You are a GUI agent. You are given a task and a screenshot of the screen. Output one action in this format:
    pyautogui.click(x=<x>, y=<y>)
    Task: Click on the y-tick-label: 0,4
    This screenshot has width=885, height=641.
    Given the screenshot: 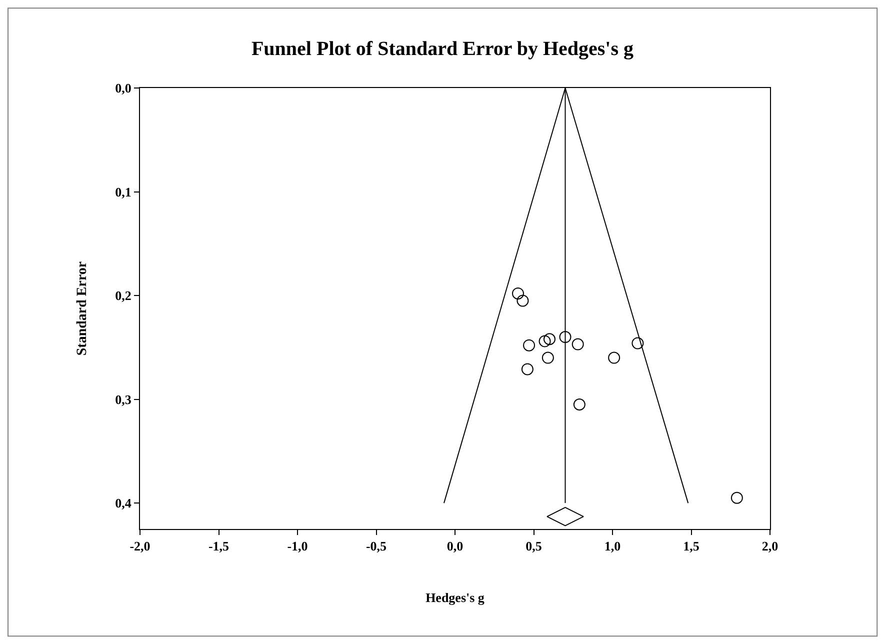 What is the action you would take?
    pyautogui.click(x=123, y=503)
    